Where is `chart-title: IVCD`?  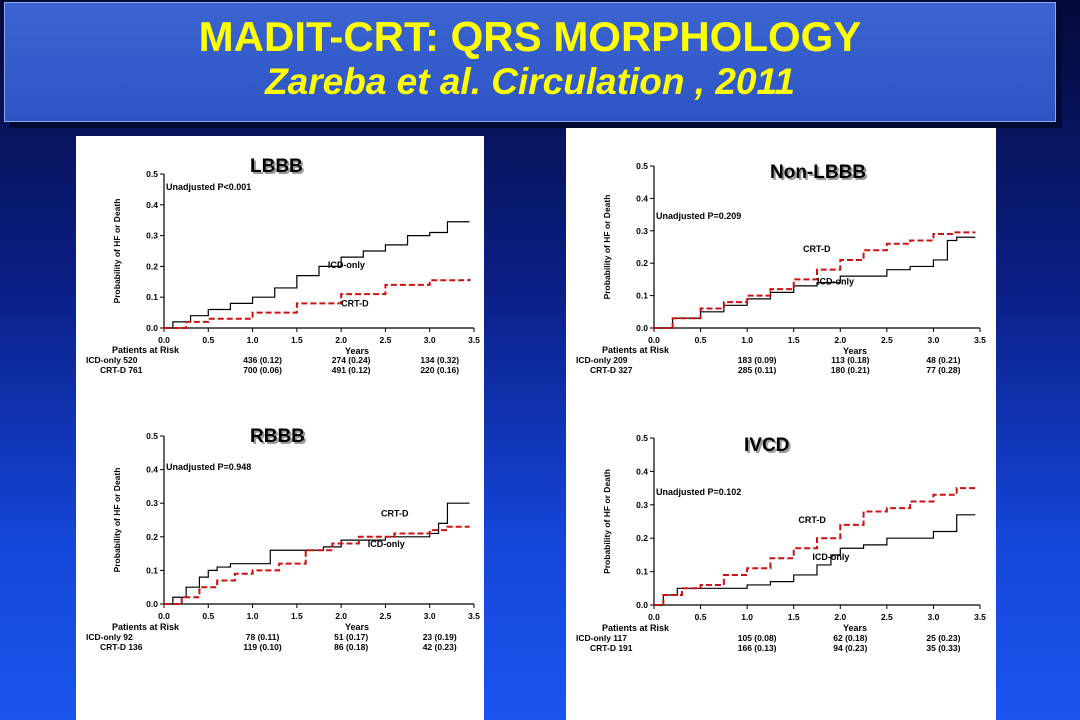
chart-title: IVCD is located at coordinates (766, 445).